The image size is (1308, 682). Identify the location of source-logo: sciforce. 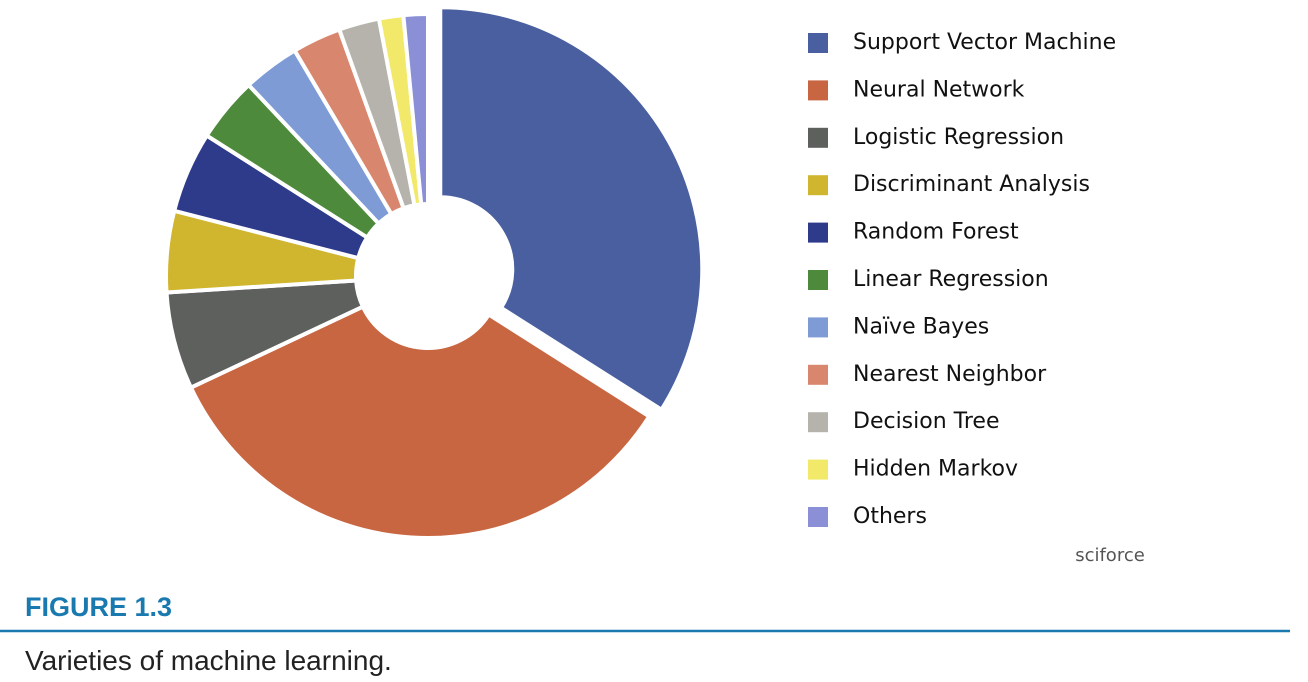
(1110, 555).